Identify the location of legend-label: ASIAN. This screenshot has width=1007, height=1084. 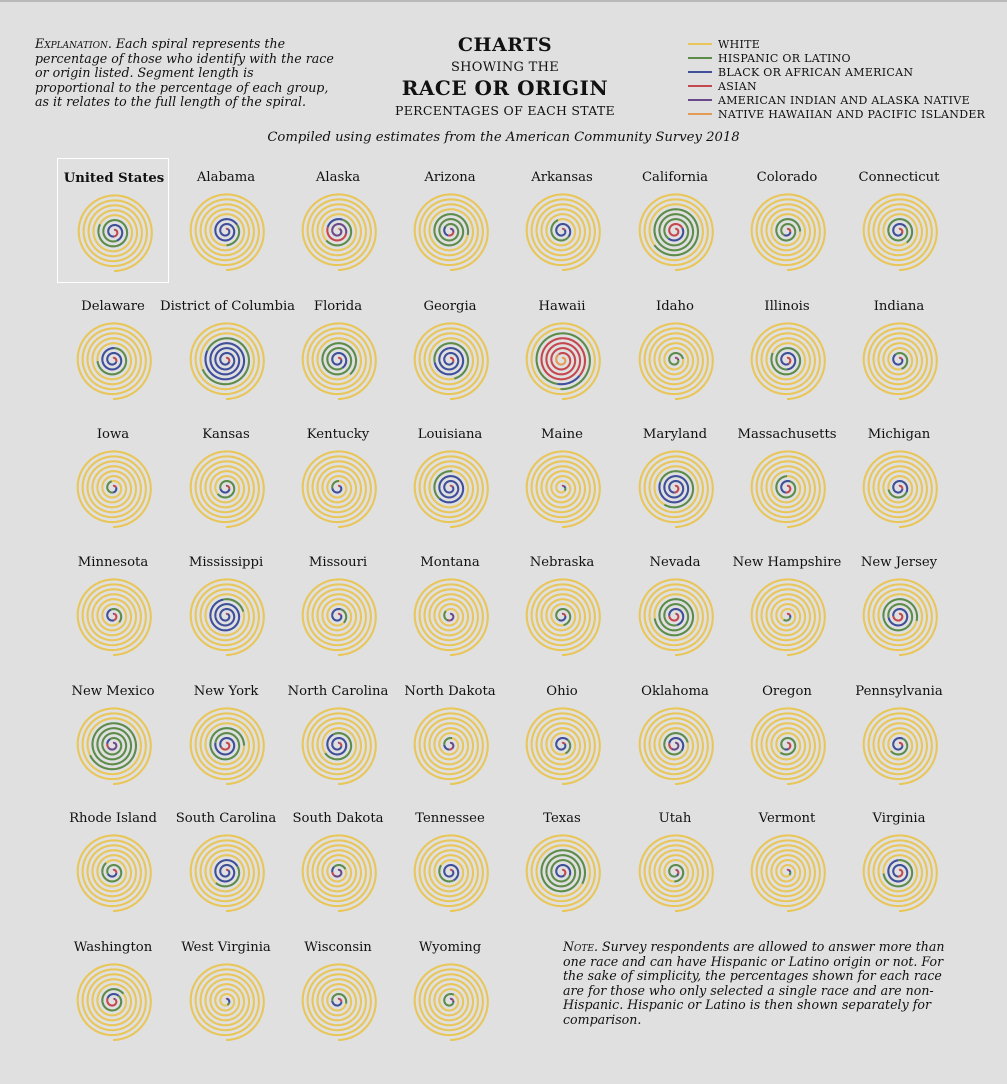
(737, 86).